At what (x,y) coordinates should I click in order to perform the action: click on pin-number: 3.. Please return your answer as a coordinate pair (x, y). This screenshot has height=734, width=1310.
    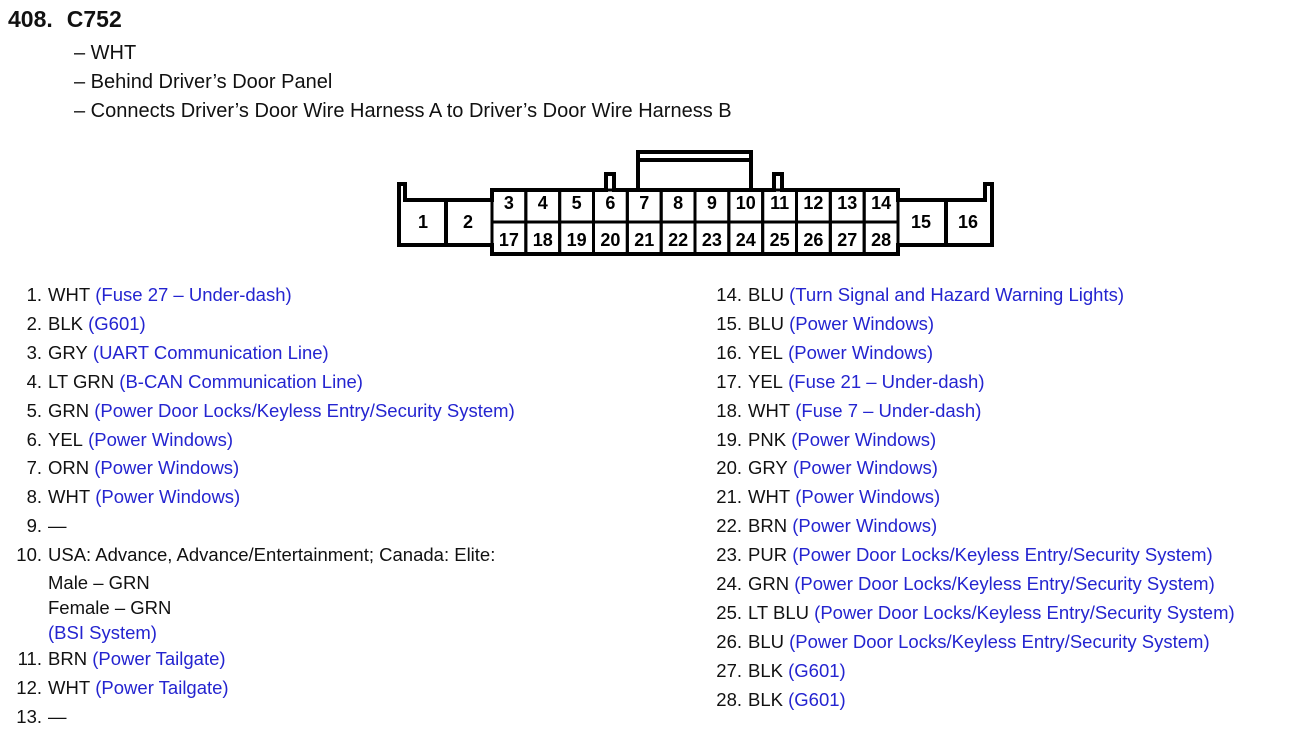
    Looking at the image, I should click on (34, 352).